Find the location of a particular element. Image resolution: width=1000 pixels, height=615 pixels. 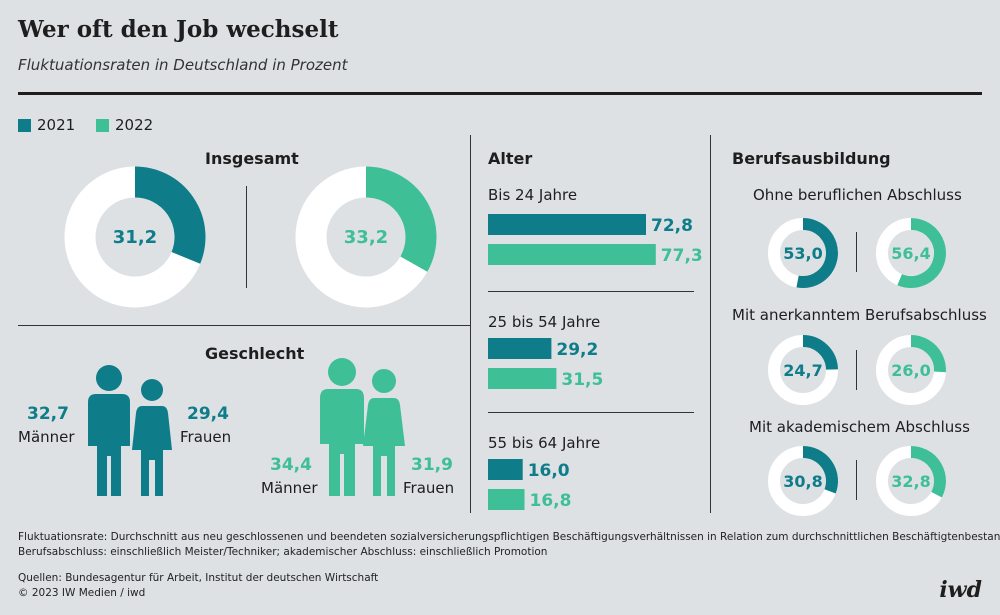

donut-value-2-2022: 32,8 is located at coordinates (910, 481).